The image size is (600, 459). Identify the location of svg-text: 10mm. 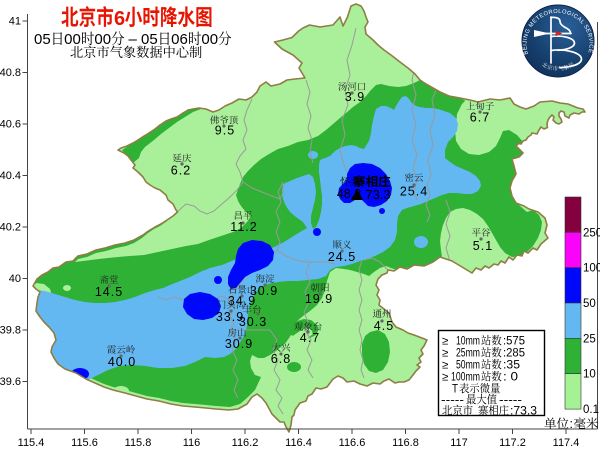
(468, 342).